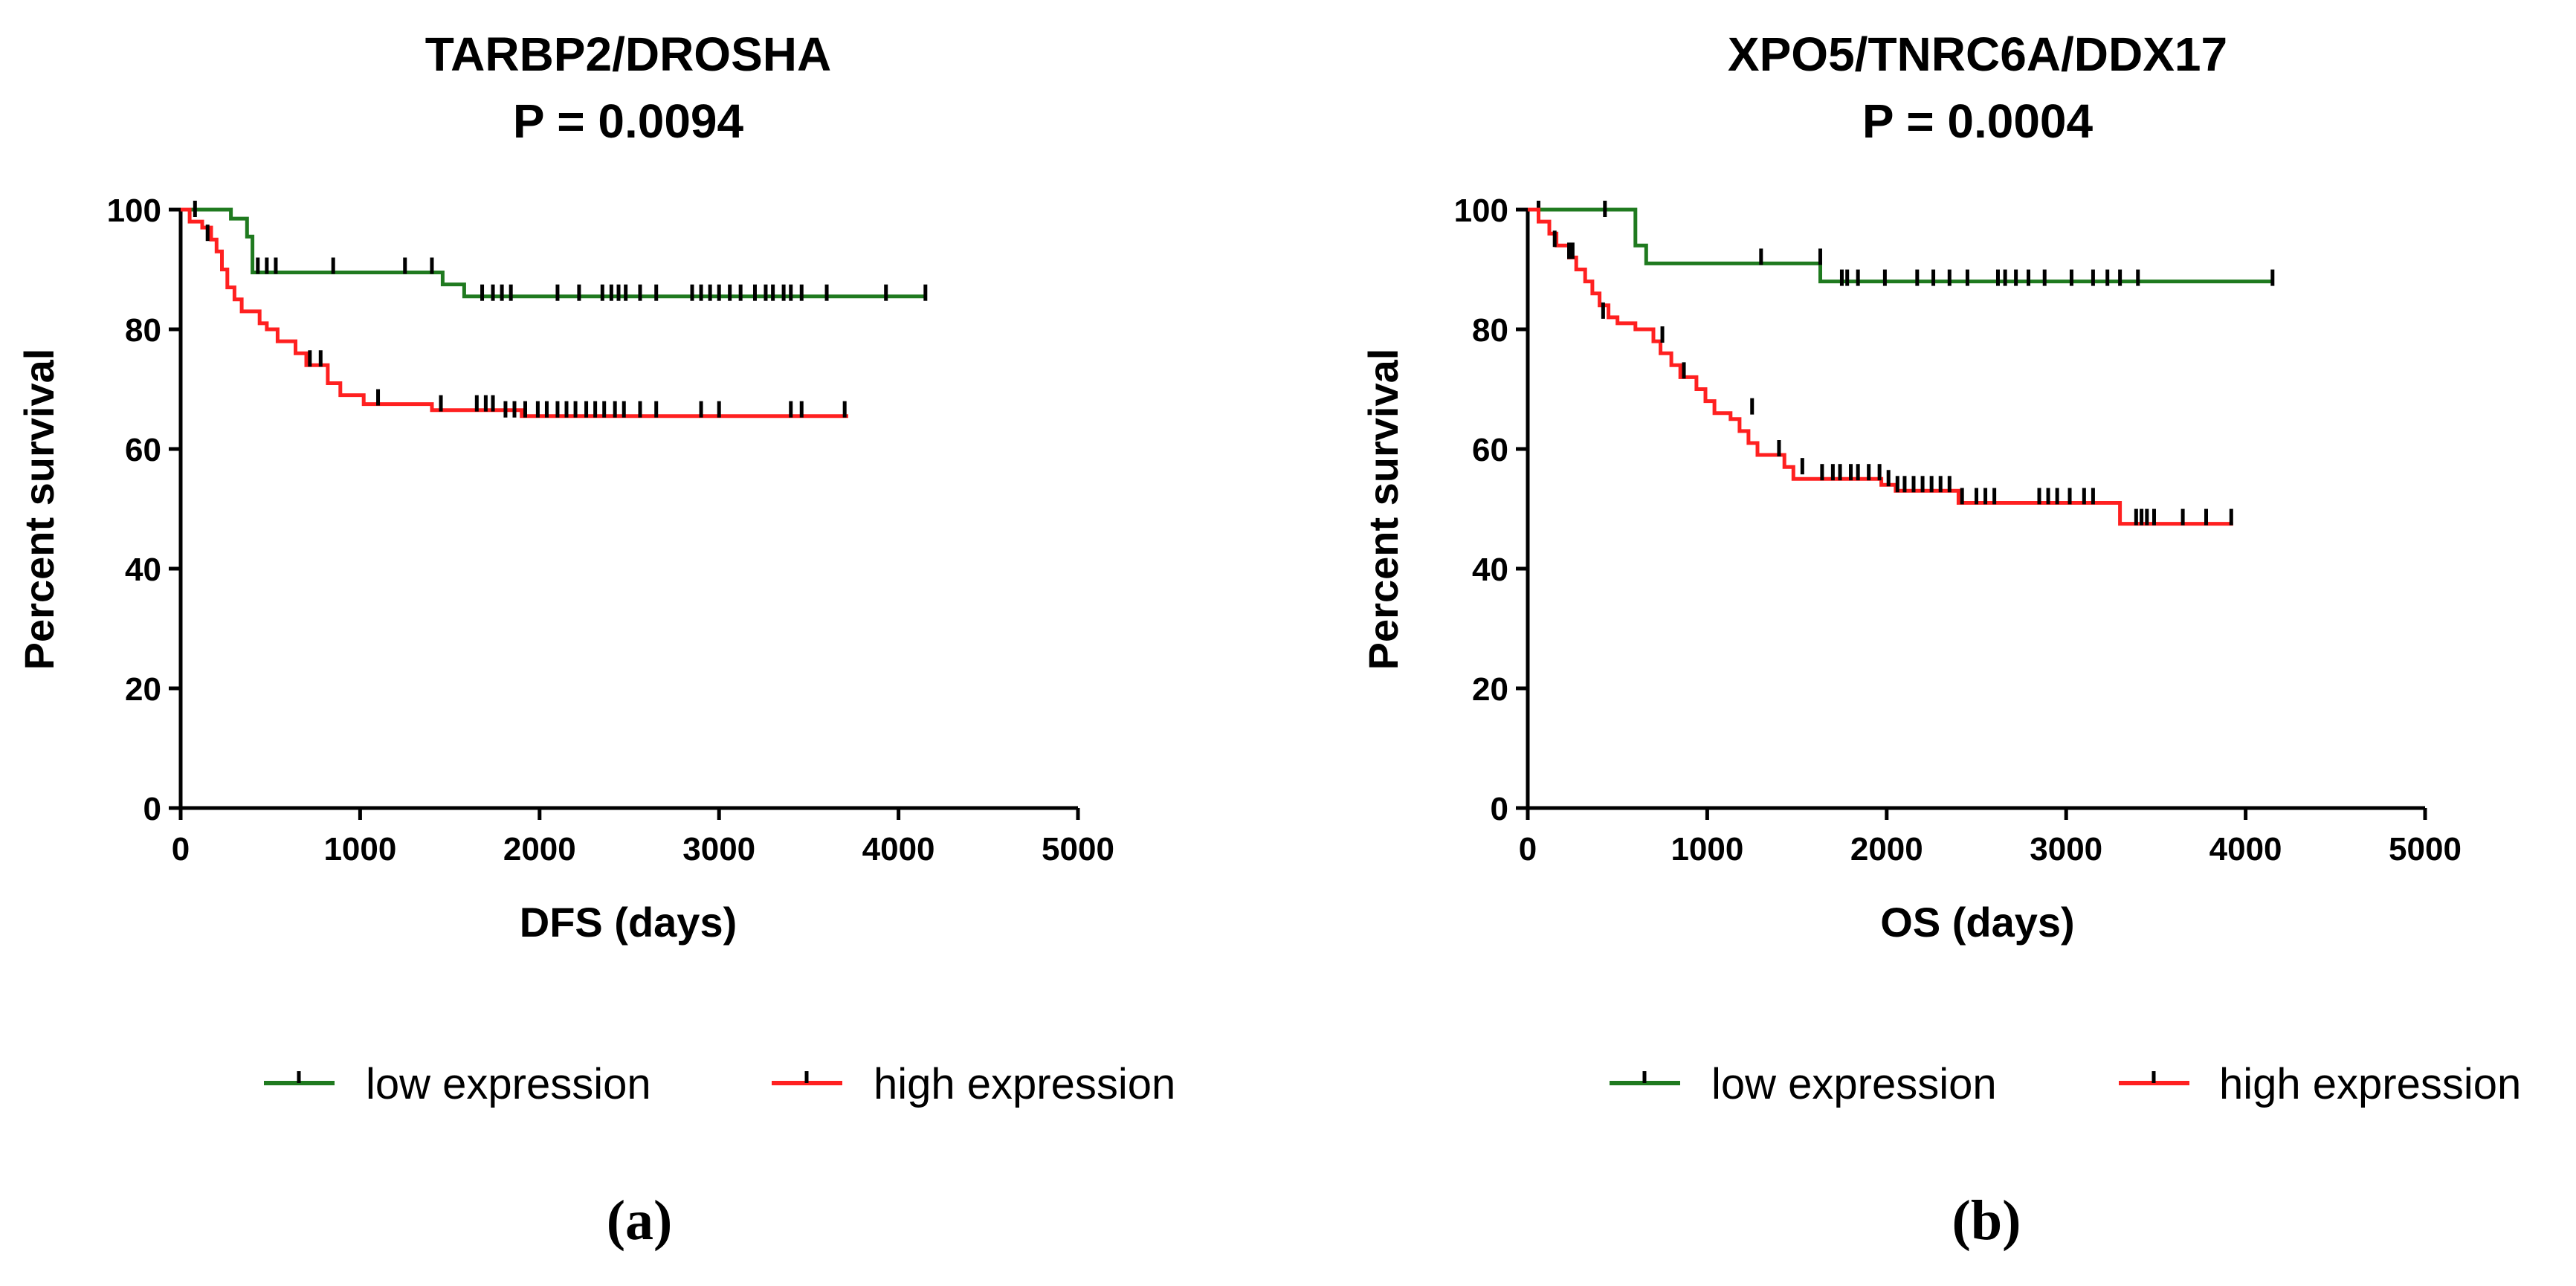 This screenshot has height=1286, width=2576. I want to click on chart-title-line1: XPO5/TNRC6A/DDX17, so click(1977, 54).